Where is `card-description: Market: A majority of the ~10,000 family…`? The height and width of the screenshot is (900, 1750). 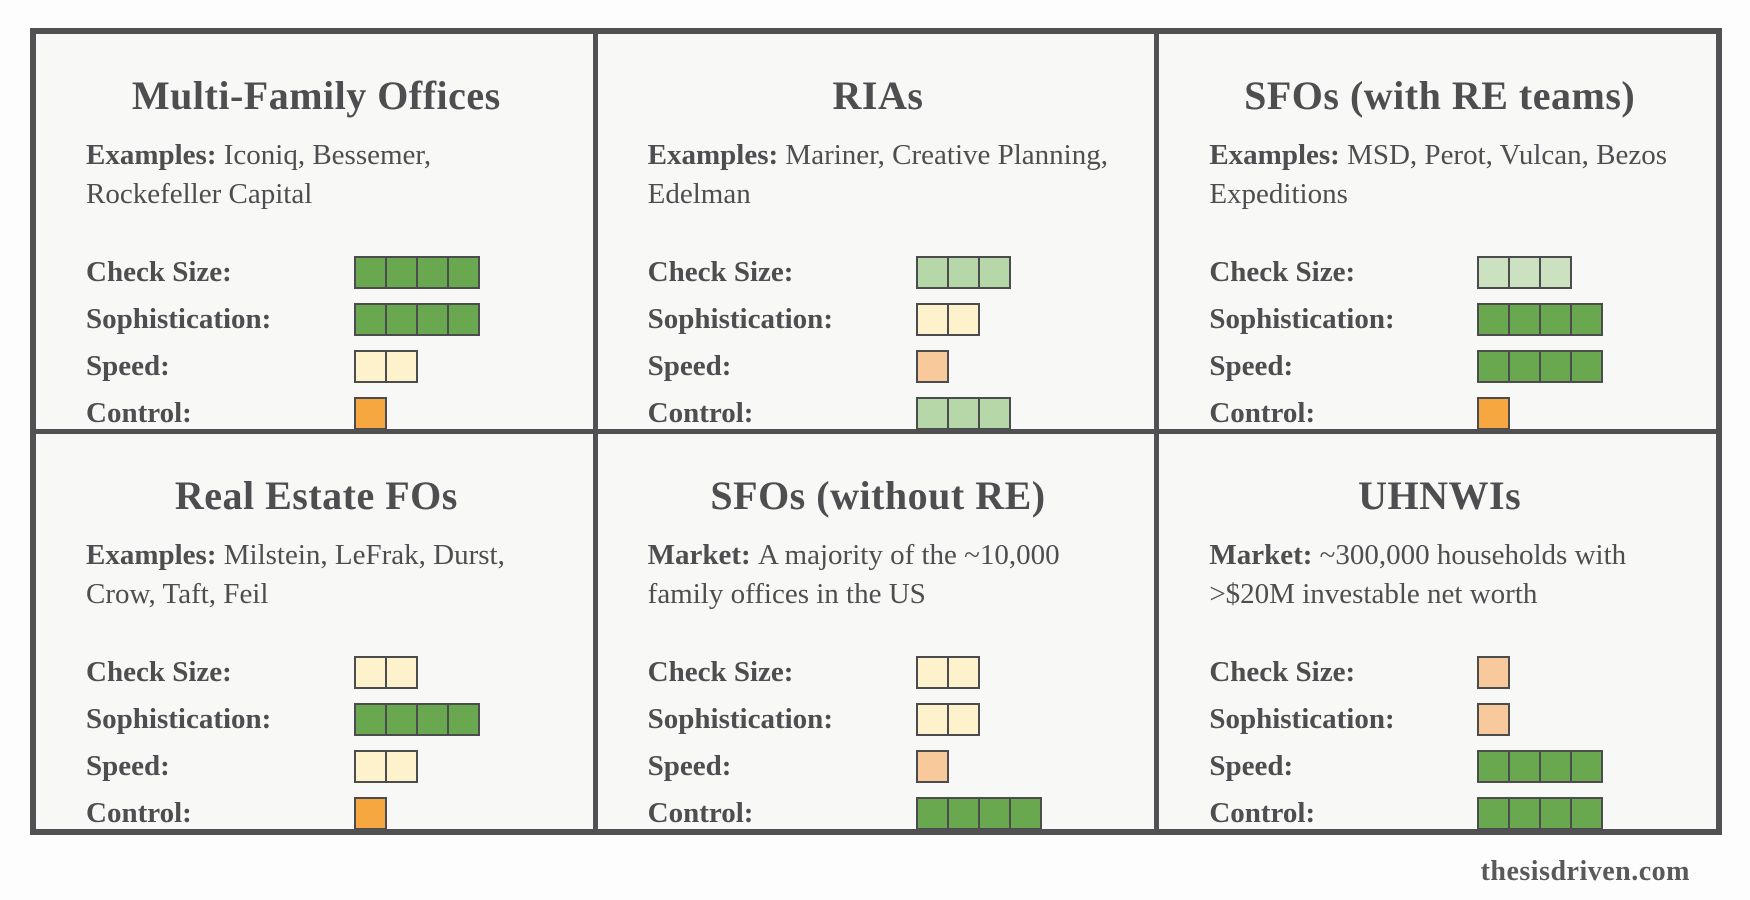
card-description: Market: A majority of the ~10,000 family… is located at coordinates (878, 576).